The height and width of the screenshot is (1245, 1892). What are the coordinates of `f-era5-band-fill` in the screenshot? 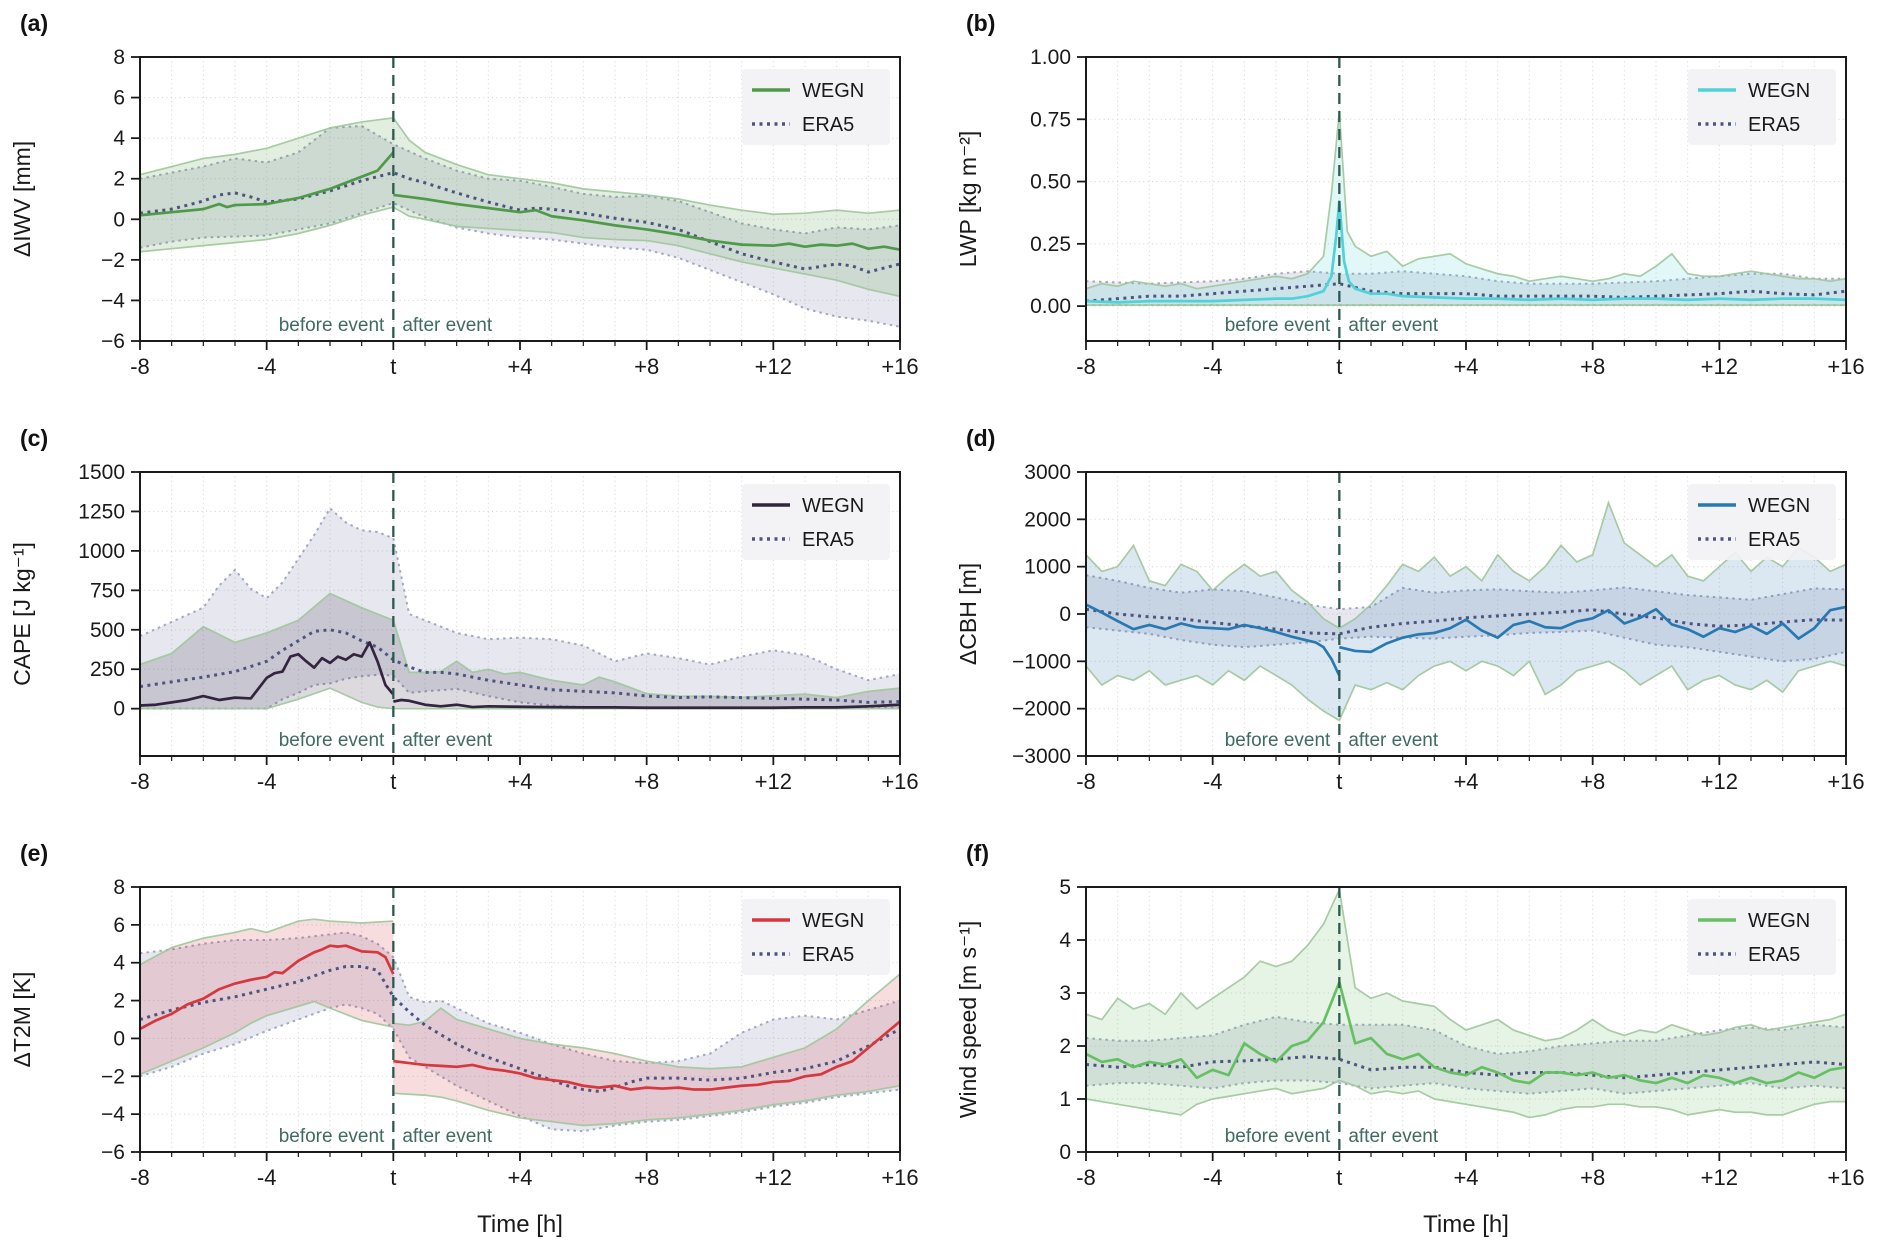 It's located at (1466, 1055).